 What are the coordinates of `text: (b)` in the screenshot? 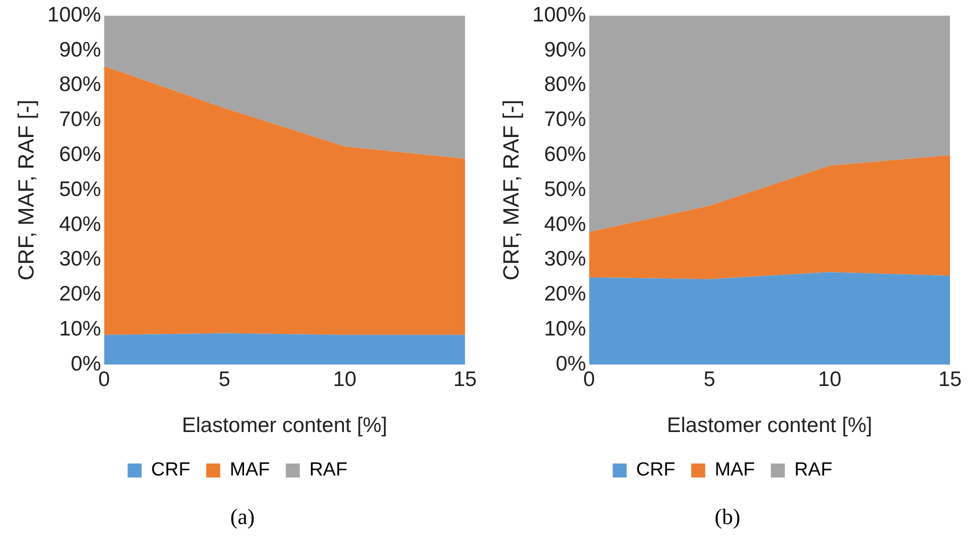 It's located at (728, 517).